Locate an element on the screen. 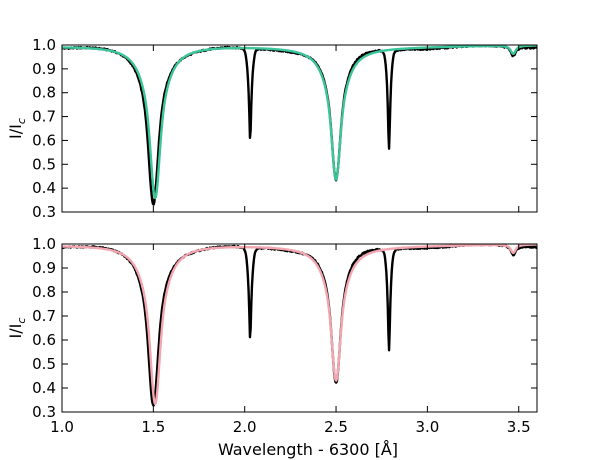 The width and height of the screenshot is (598, 460). x-tick-label: 3.0 is located at coordinates (427, 427).